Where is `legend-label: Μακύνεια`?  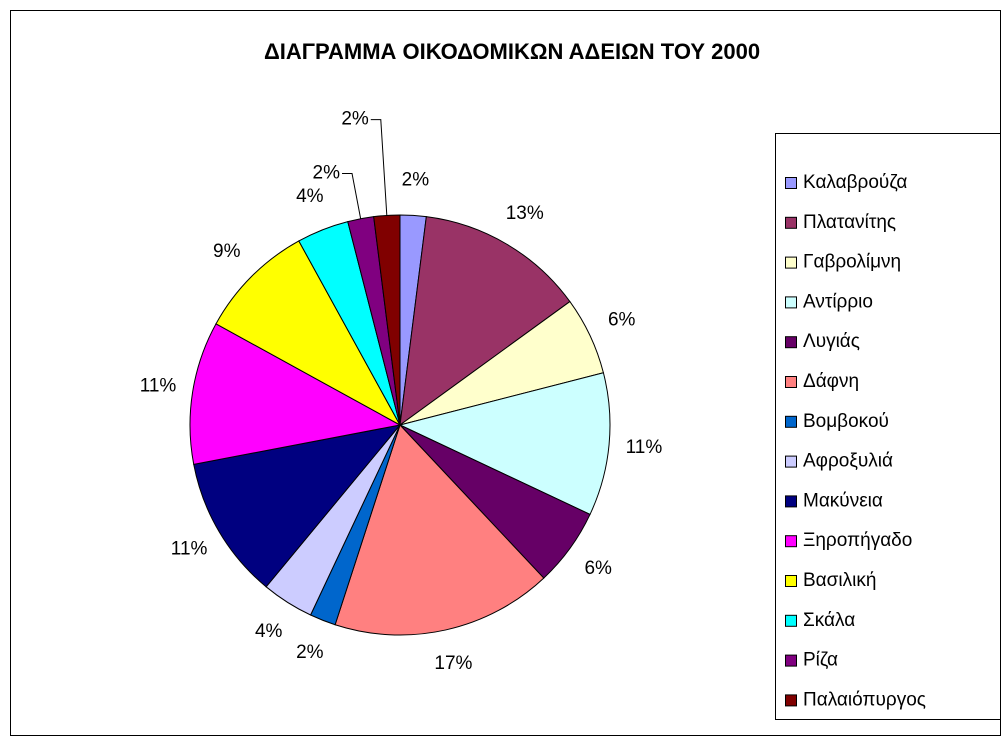
legend-label: Μακύνεια is located at coordinates (843, 500).